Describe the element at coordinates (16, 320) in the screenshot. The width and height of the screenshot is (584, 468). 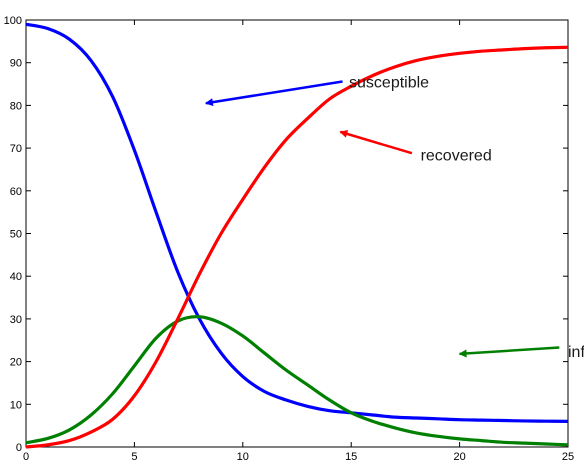
I see `y-tick-label: 30` at that location.